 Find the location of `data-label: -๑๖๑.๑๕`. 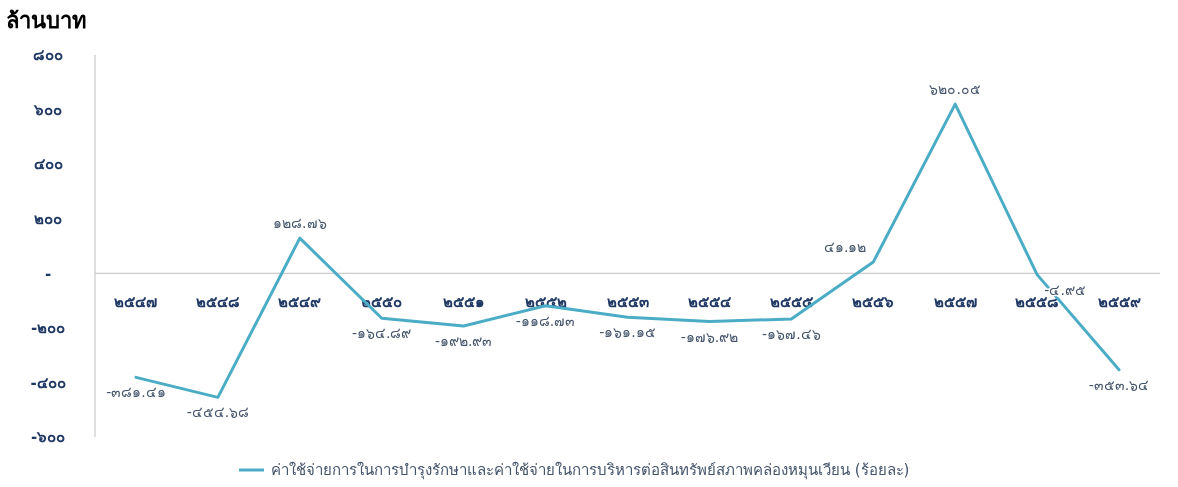

data-label: -๑๖๑.๑๕ is located at coordinates (627, 332).